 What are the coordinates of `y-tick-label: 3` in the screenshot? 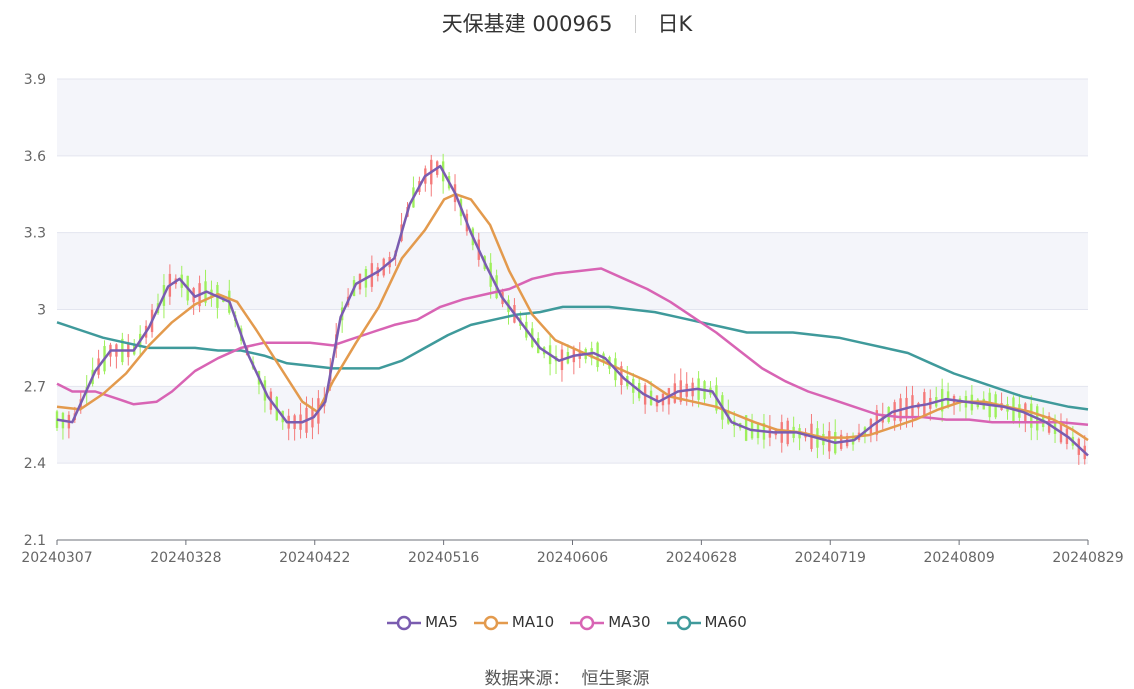 It's located at (41, 311).